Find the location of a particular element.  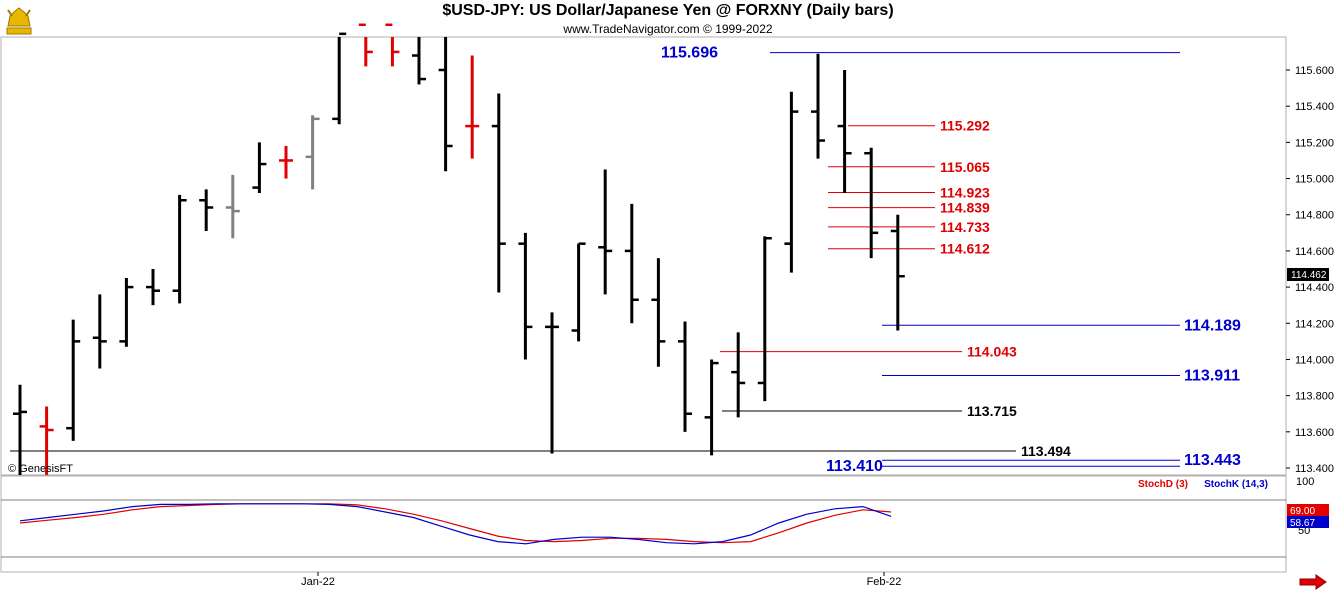

level-label: 114.839 is located at coordinates (965, 208).